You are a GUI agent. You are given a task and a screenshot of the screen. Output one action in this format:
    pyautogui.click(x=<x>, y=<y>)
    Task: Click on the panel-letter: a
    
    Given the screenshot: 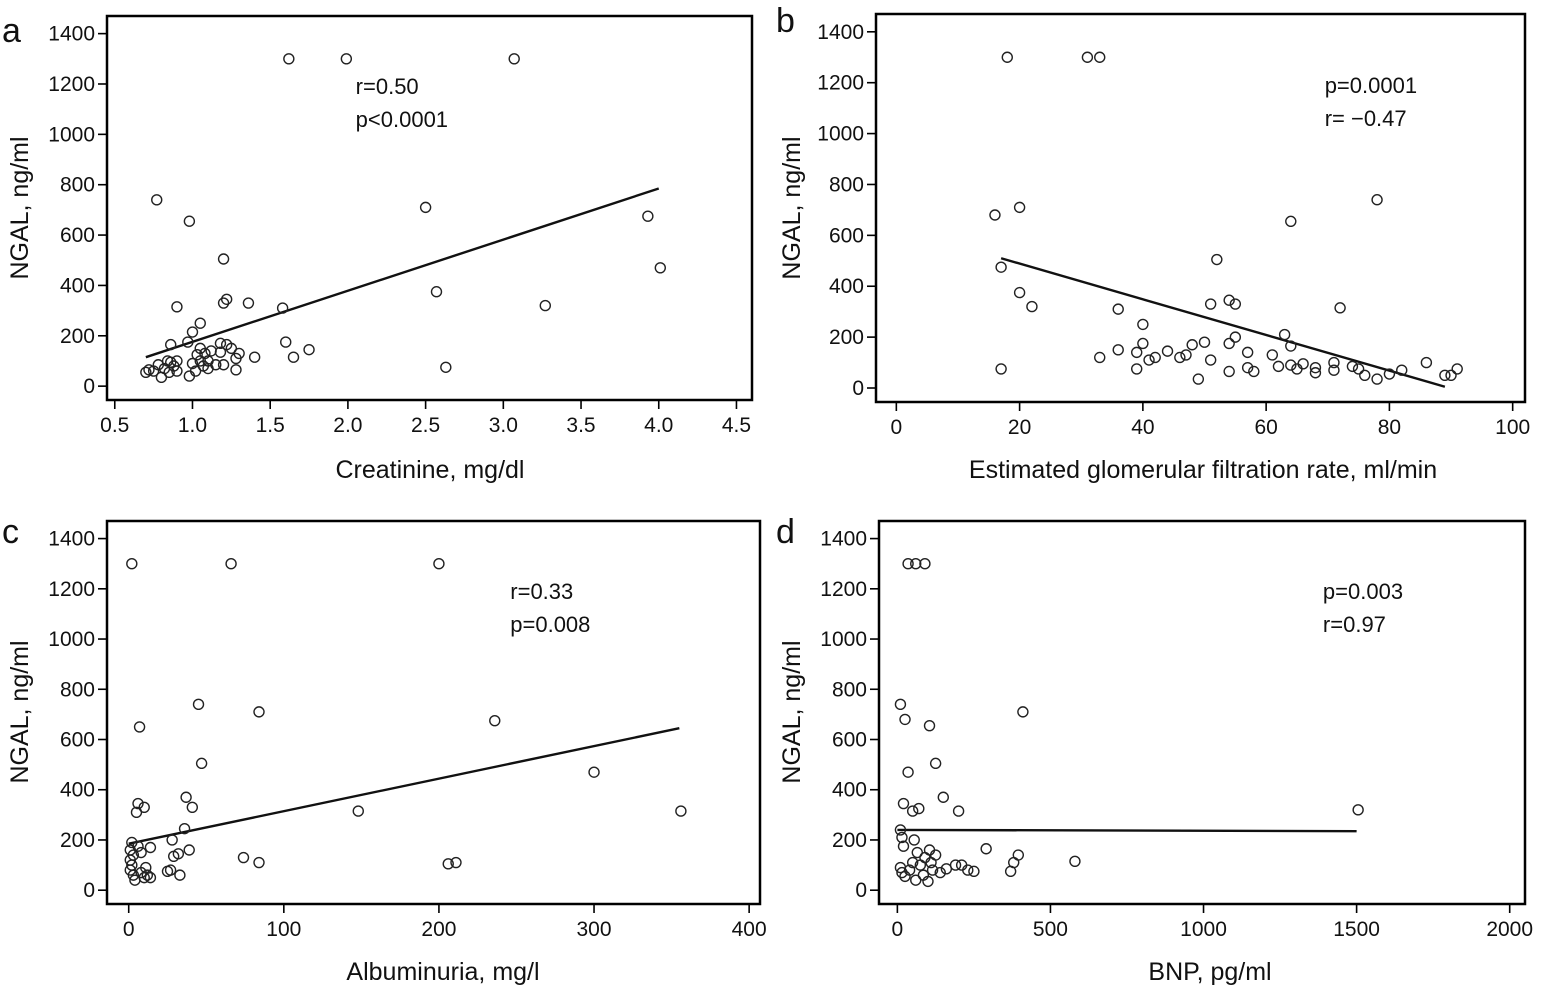 What is the action you would take?
    pyautogui.click(x=11, y=31)
    